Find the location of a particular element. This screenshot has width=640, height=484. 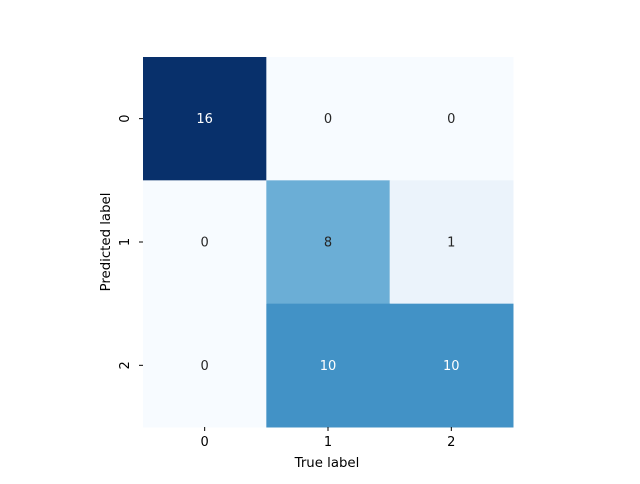

heatmap-cell-r1-c0 is located at coordinates (205, 242).